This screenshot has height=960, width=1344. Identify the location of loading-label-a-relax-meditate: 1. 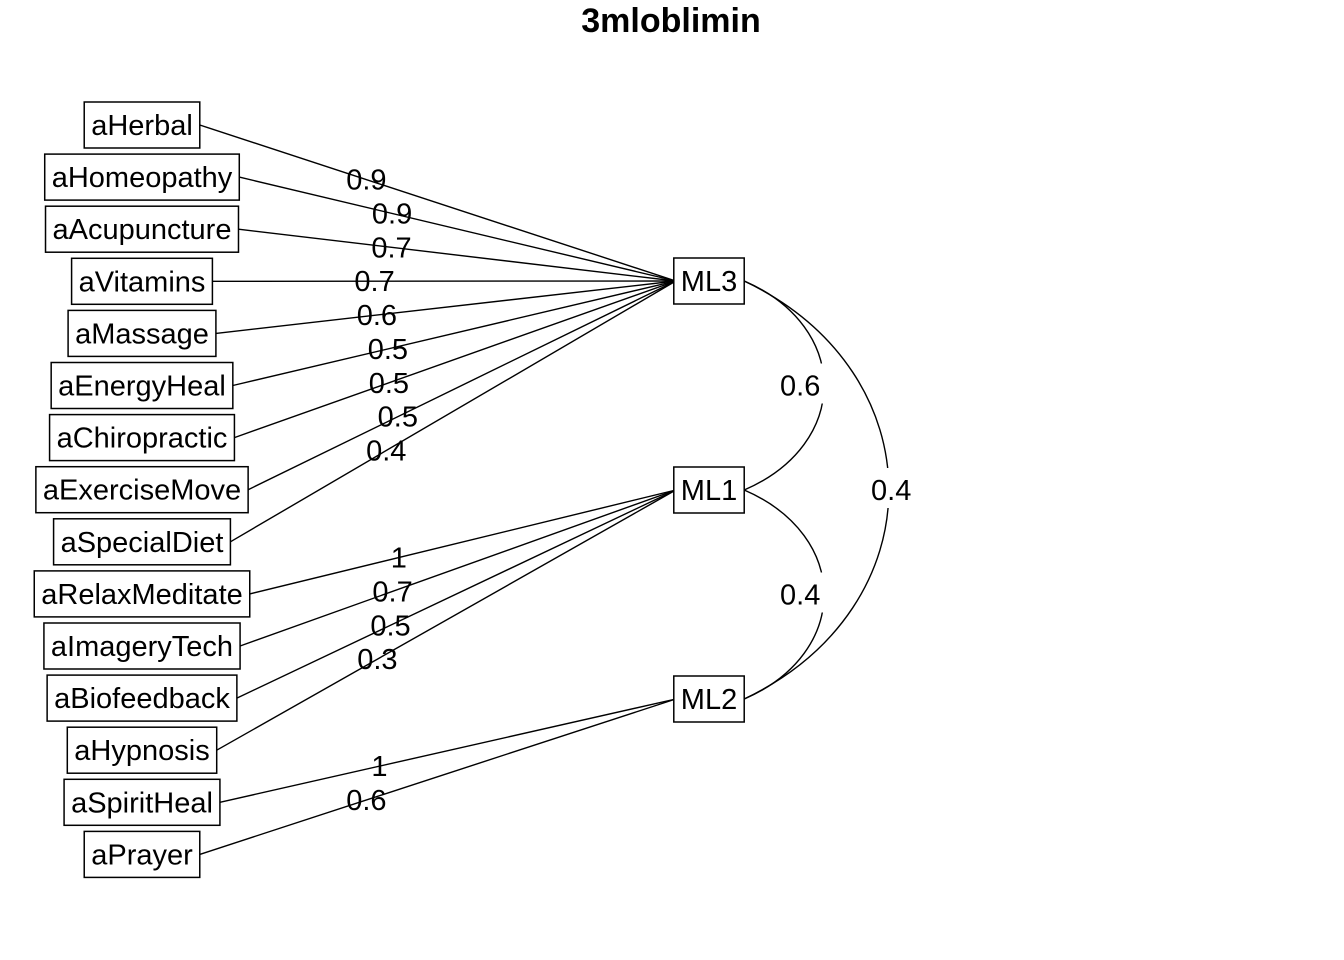
(399, 559).